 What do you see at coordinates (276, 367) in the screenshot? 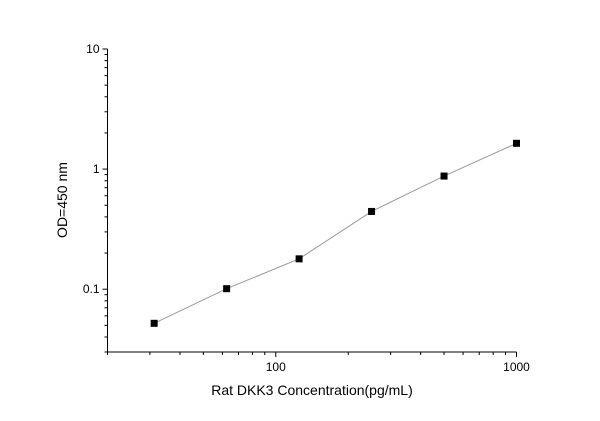
I see `x-tick-label: 100` at bounding box center [276, 367].